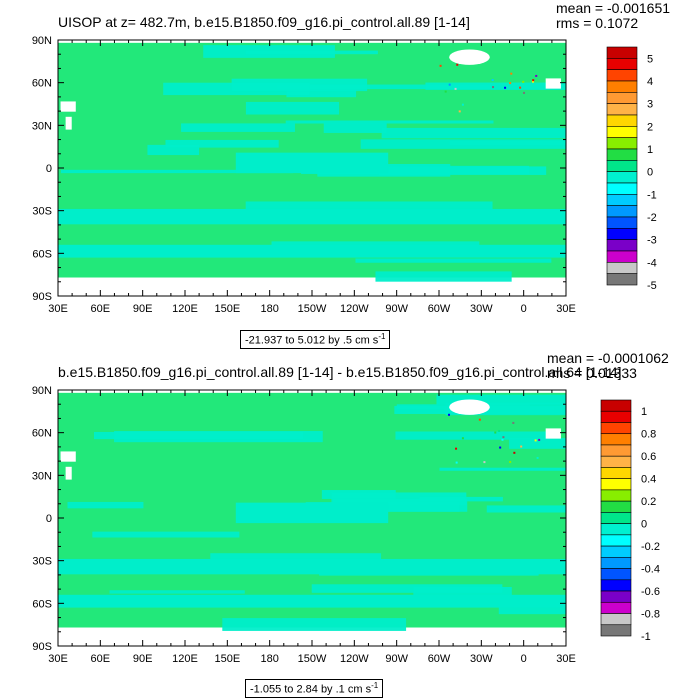 The width and height of the screenshot is (700, 700). What do you see at coordinates (42, 254) in the screenshot?
I see `lat-tick-label: 60S` at bounding box center [42, 254].